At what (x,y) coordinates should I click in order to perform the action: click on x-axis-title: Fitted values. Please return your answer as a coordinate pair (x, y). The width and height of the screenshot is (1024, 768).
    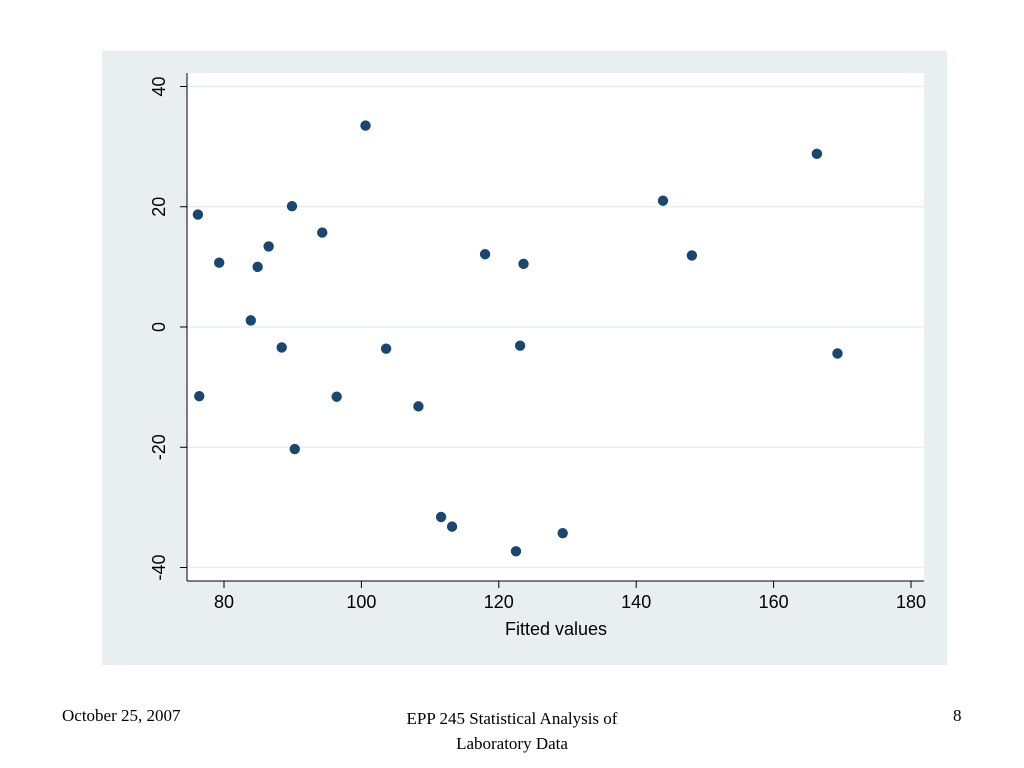
    Looking at the image, I should click on (556, 629).